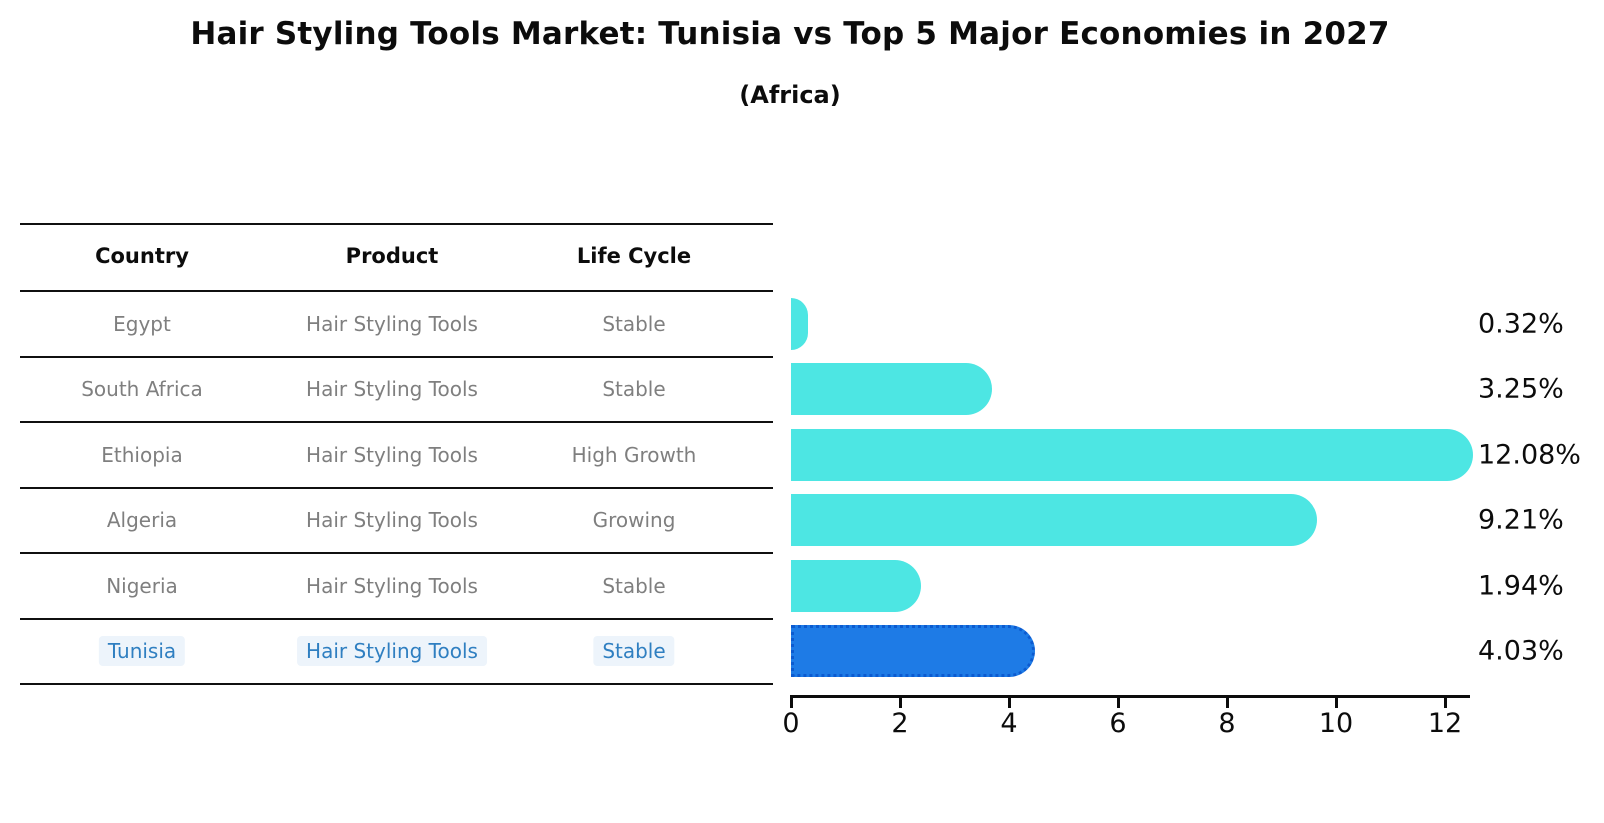  Describe the element at coordinates (799, 324) in the screenshot. I see `bar-egypt` at that location.